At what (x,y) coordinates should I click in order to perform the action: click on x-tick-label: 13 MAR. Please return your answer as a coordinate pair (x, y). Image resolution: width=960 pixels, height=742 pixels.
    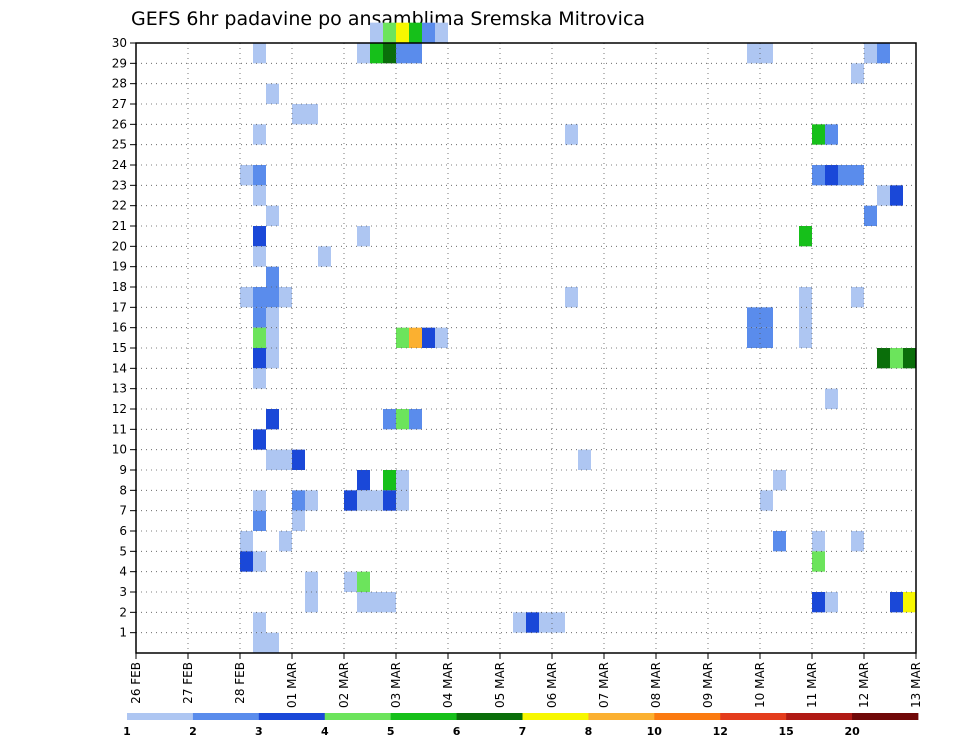
    Looking at the image, I should click on (916, 685).